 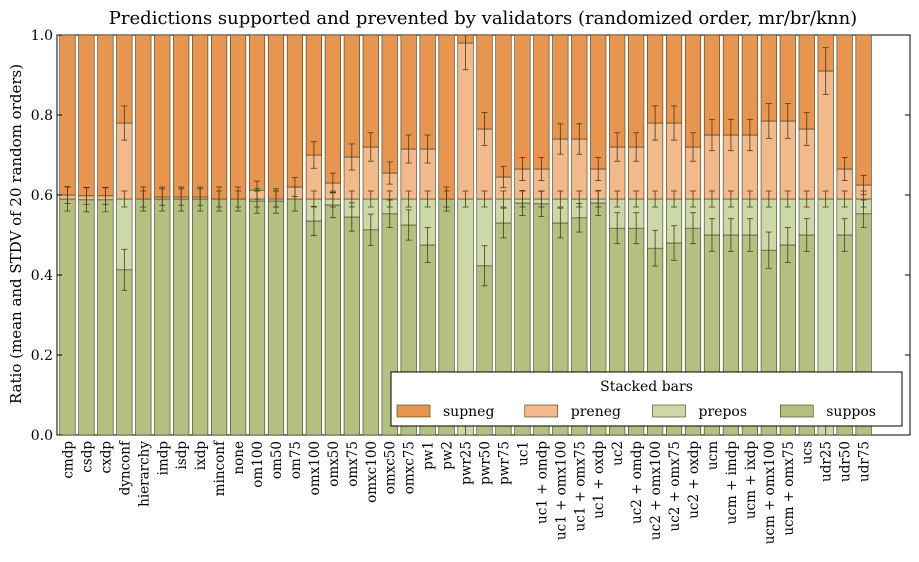 What do you see at coordinates (656, 490) in the screenshot?
I see `x-tick-label: uc2 + omx100` at bounding box center [656, 490].